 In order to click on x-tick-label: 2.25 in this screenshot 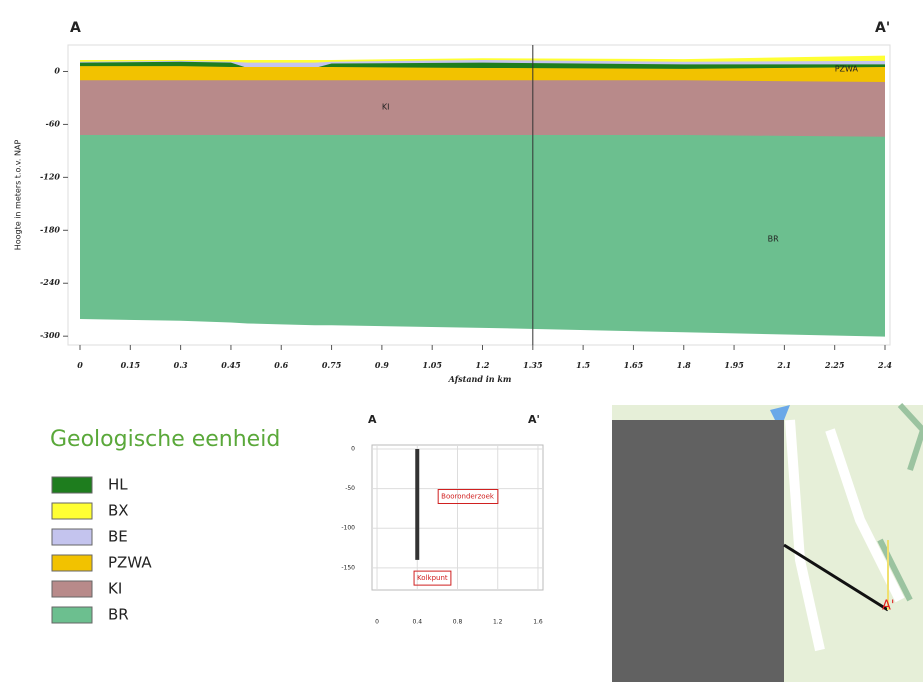, I will do `click(834, 365)`.